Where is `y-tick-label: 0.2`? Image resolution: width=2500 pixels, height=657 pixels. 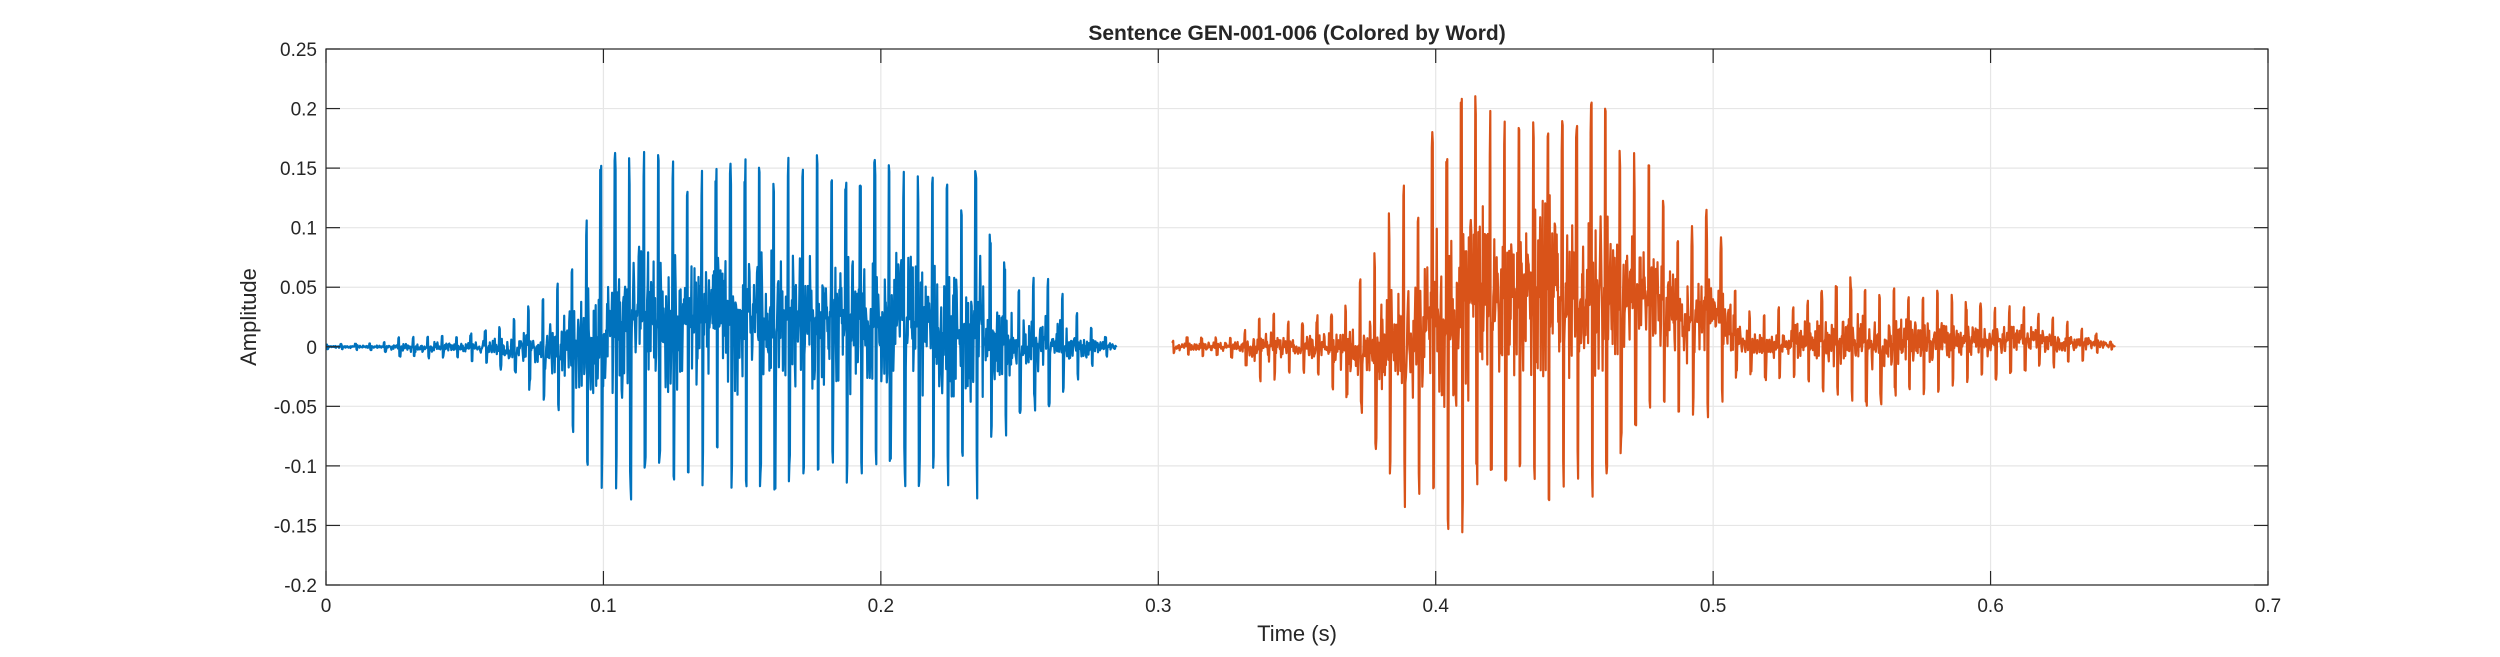
y-tick-label: 0.2 is located at coordinates (304, 110).